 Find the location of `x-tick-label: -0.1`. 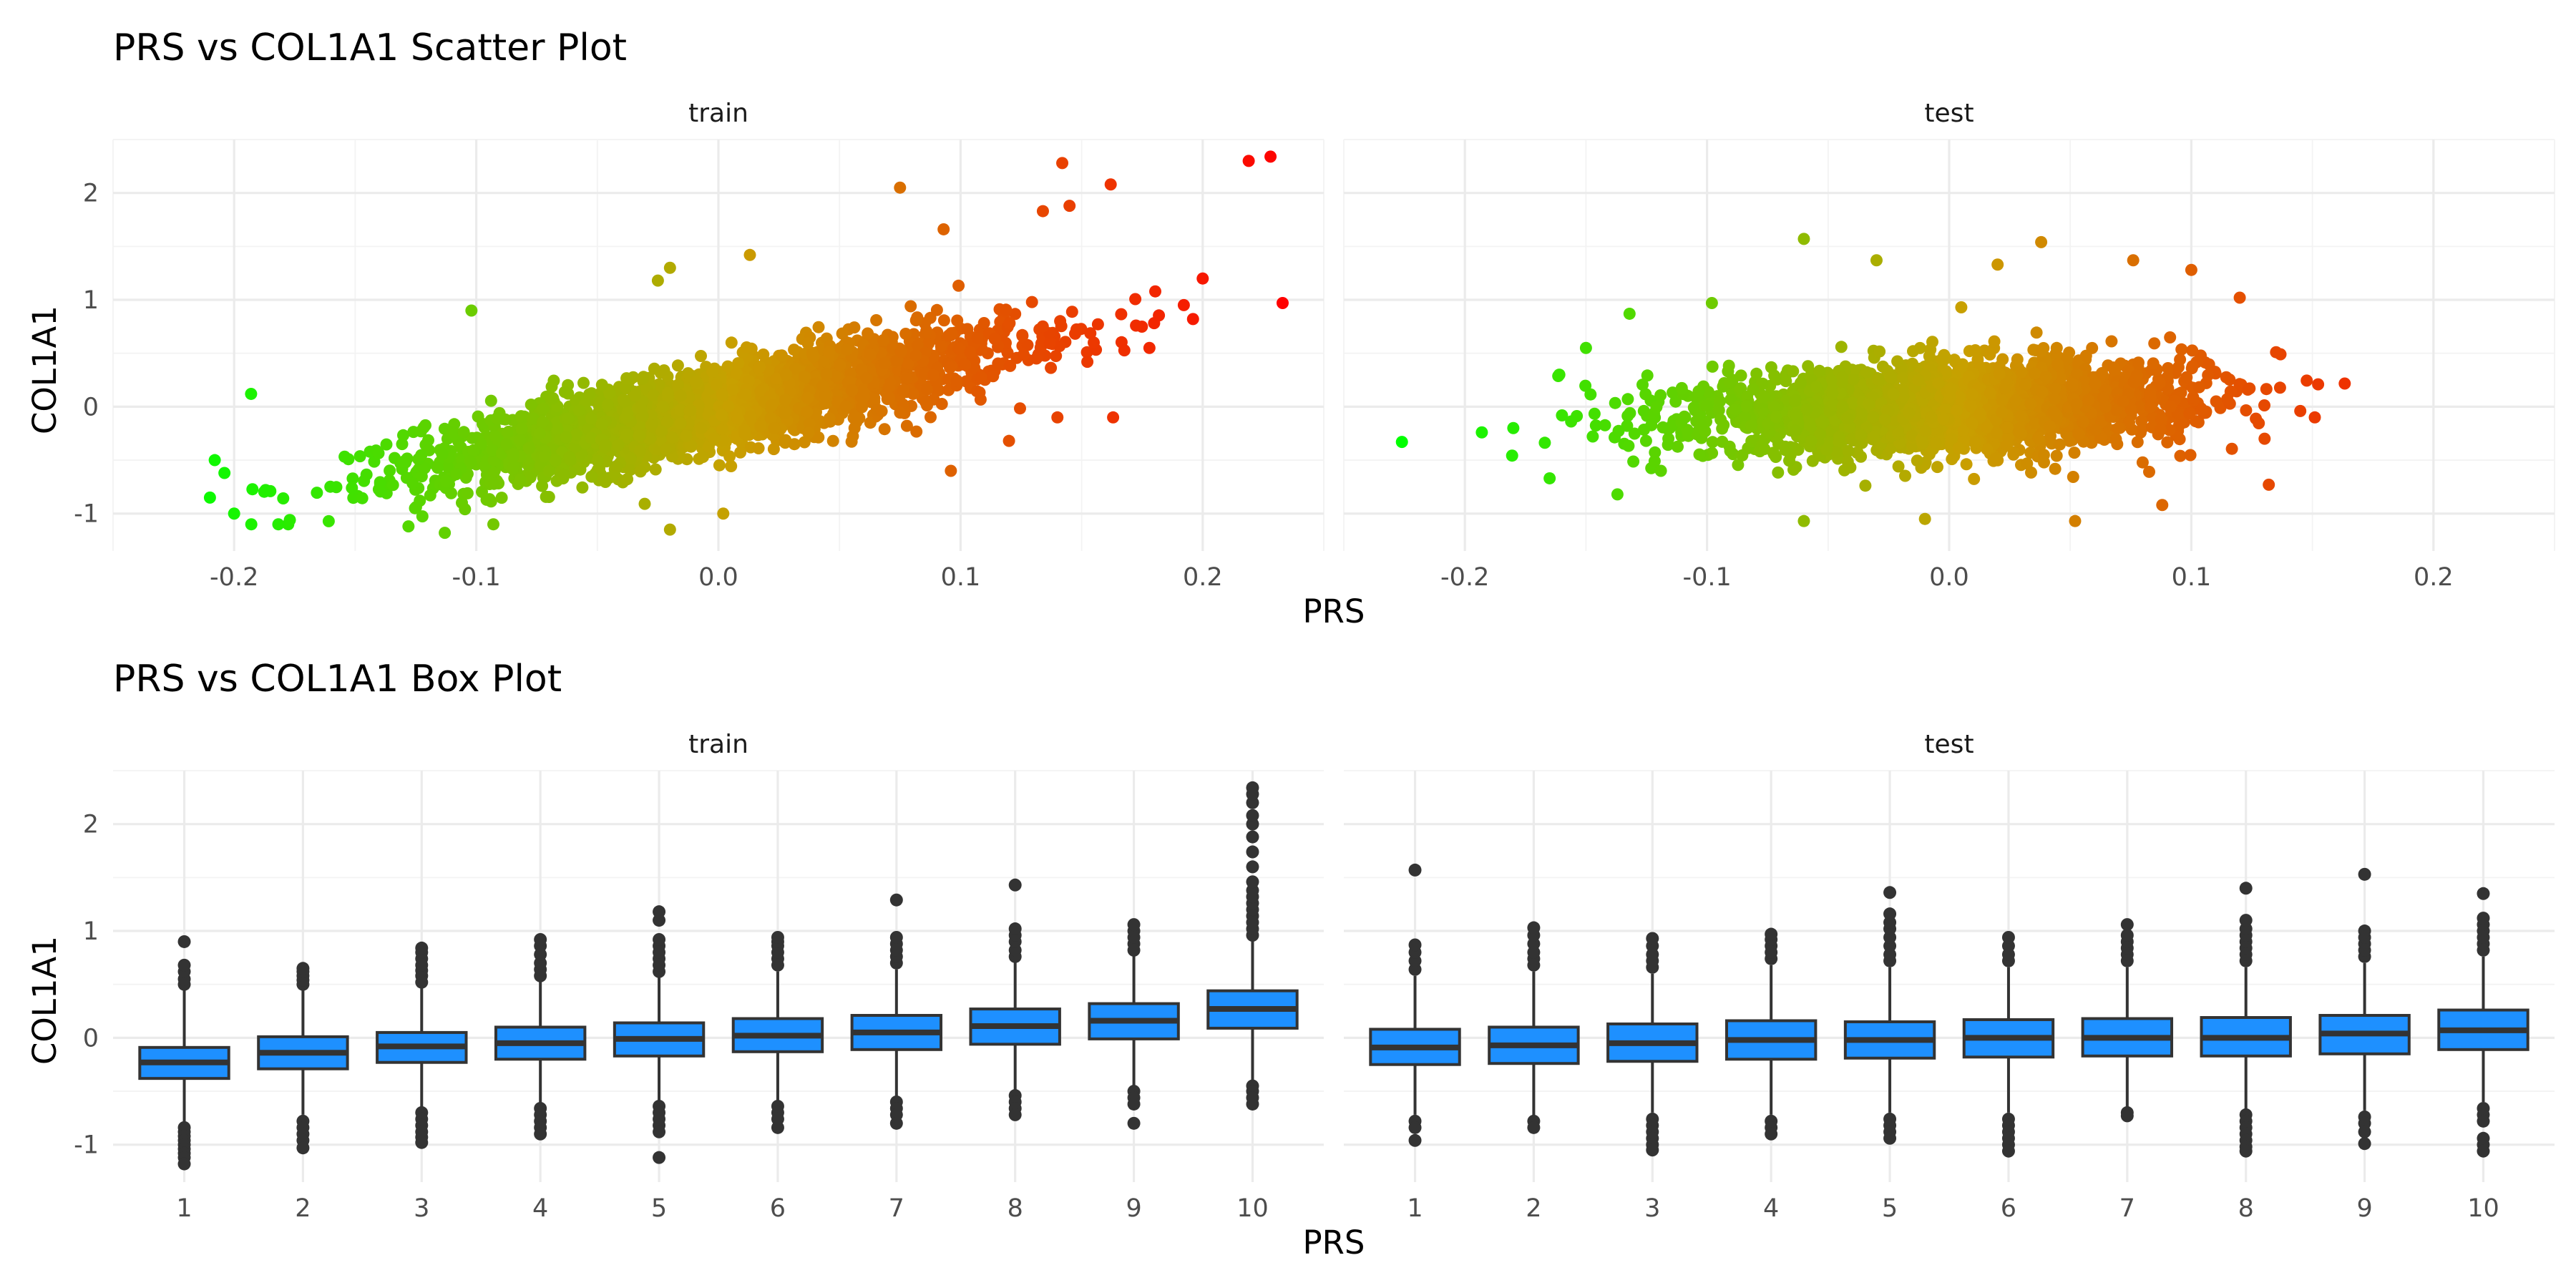

x-tick-label: -0.1 is located at coordinates (476, 577).